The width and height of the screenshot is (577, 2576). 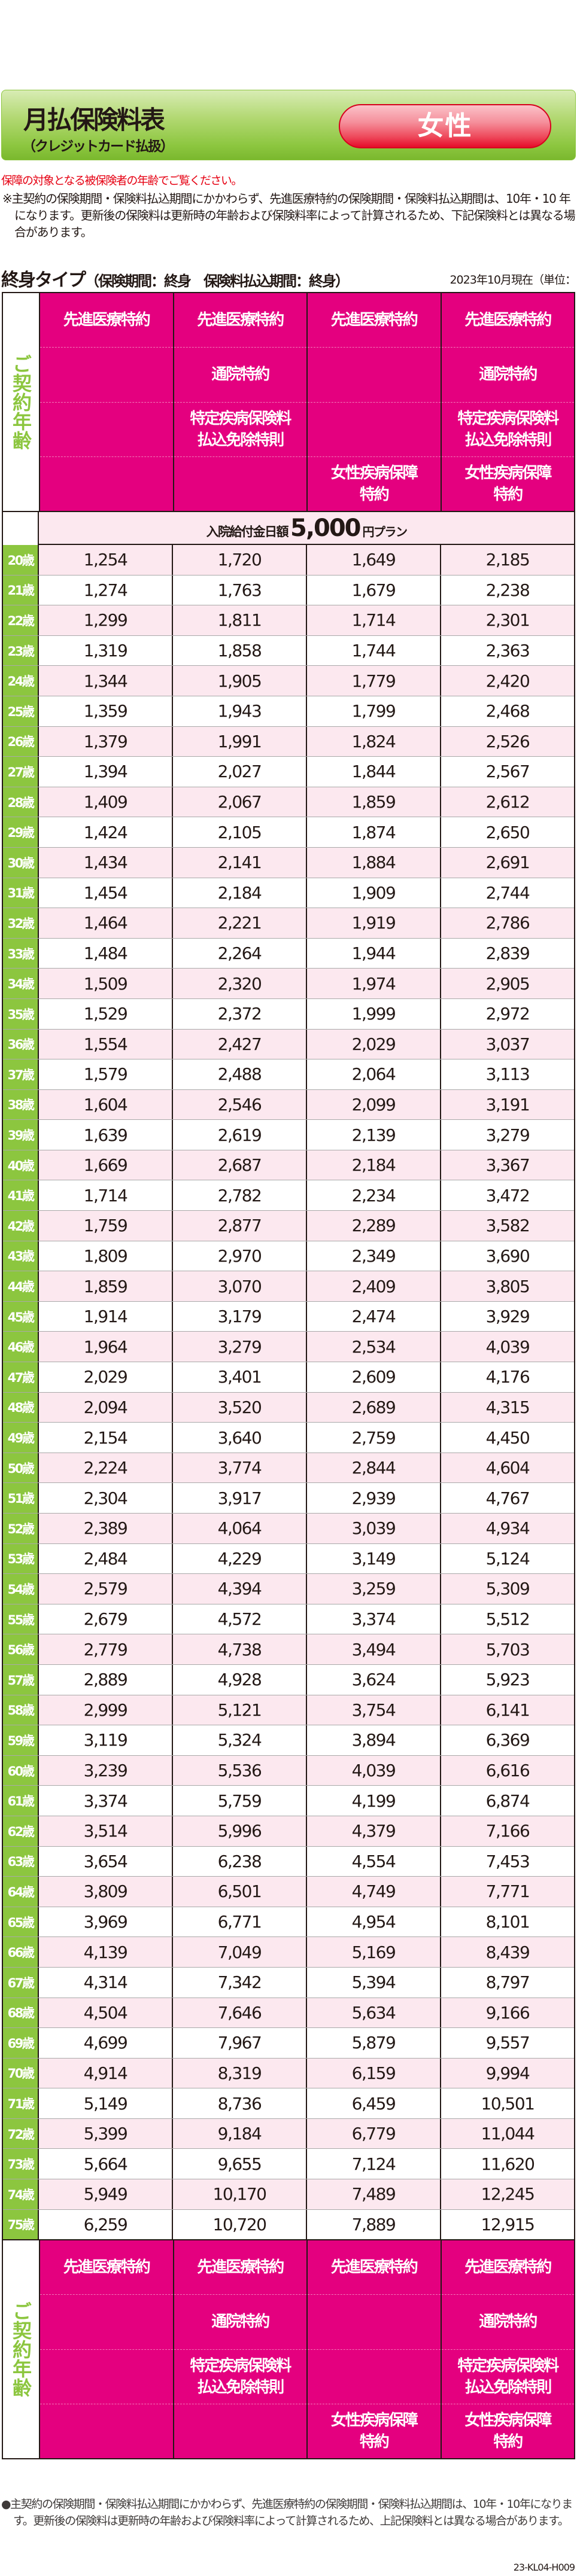 What do you see at coordinates (21, 1438) in the screenshot?
I see `age-cell: 49歳` at bounding box center [21, 1438].